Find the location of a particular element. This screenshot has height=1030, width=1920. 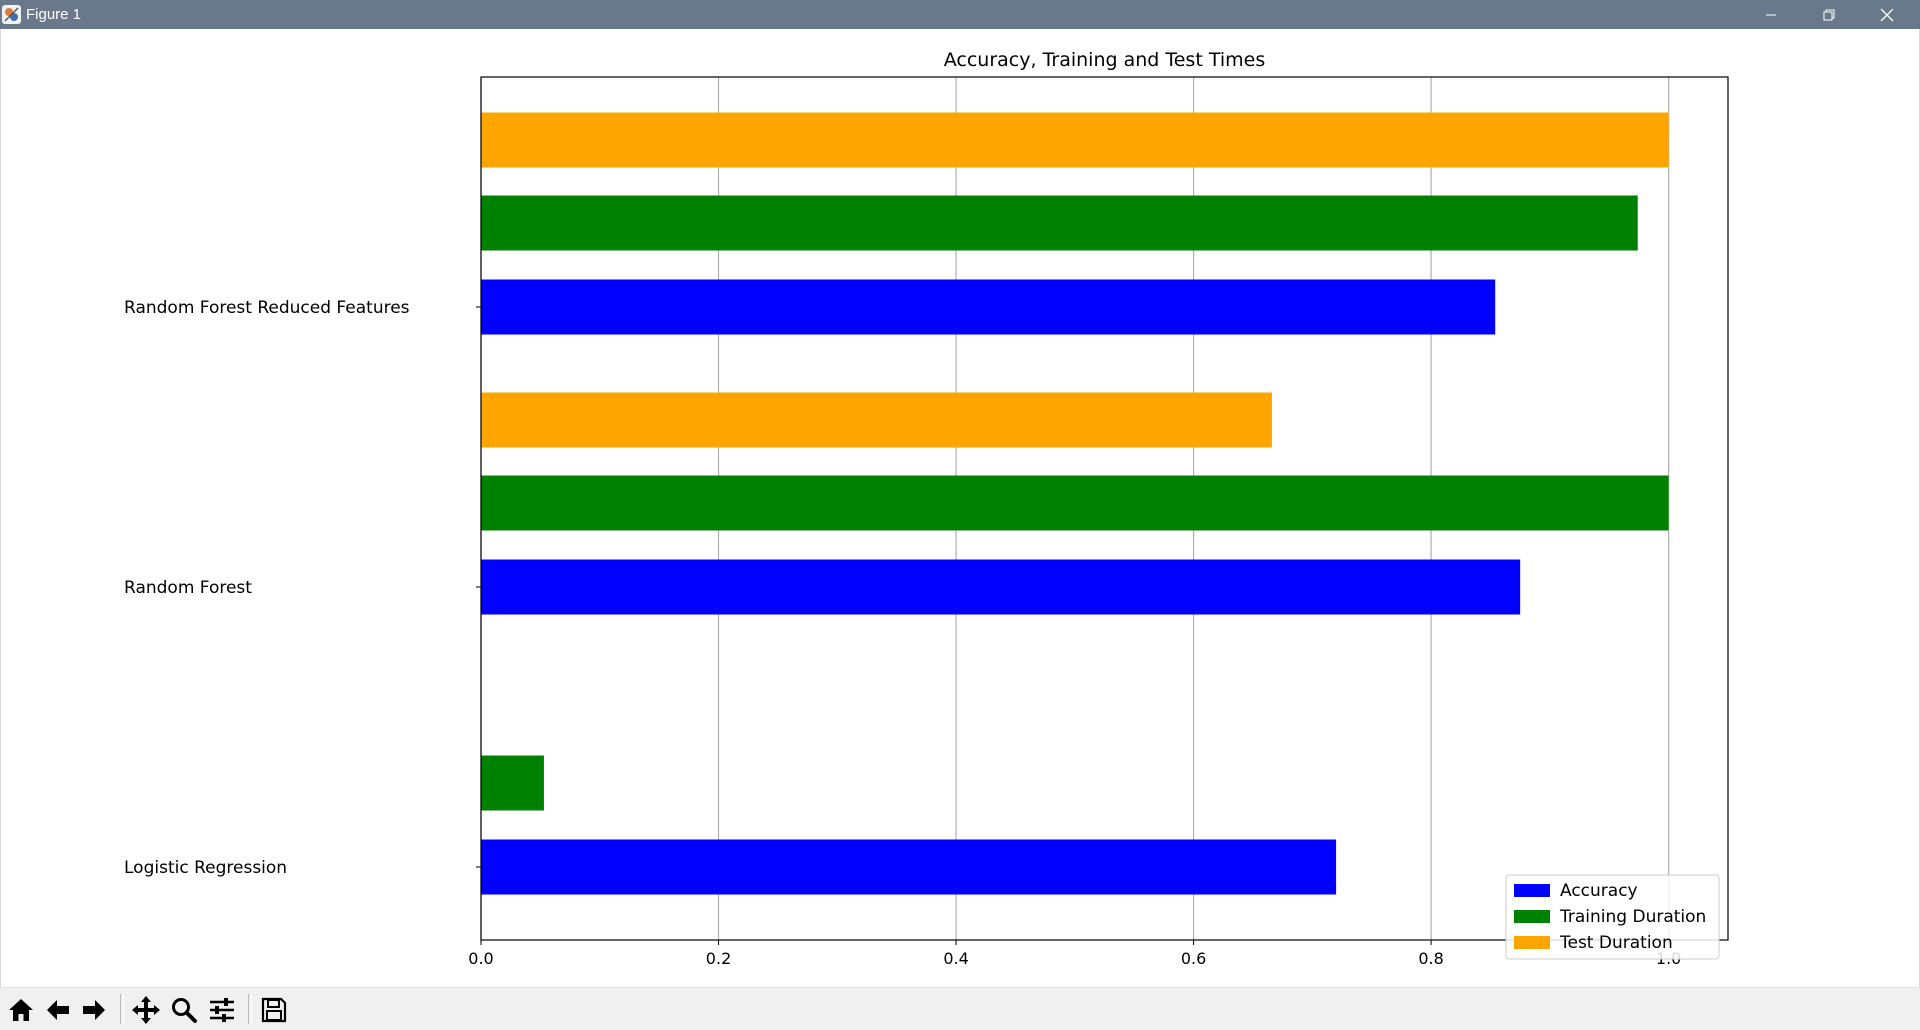

y-tick-label: Random Forest Reduced Features is located at coordinates (267, 308).